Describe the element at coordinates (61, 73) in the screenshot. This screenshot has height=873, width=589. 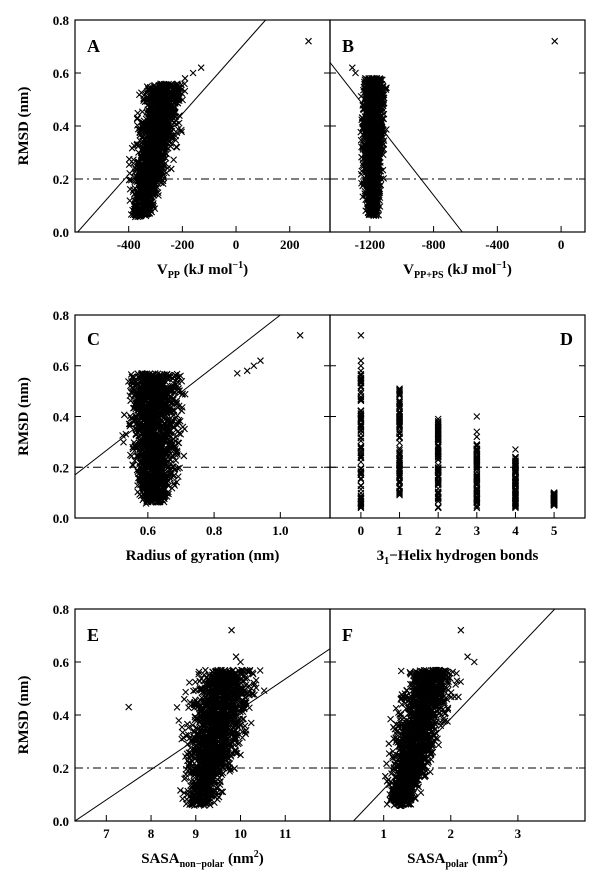
I see `y-tick-label: 0.6` at that location.